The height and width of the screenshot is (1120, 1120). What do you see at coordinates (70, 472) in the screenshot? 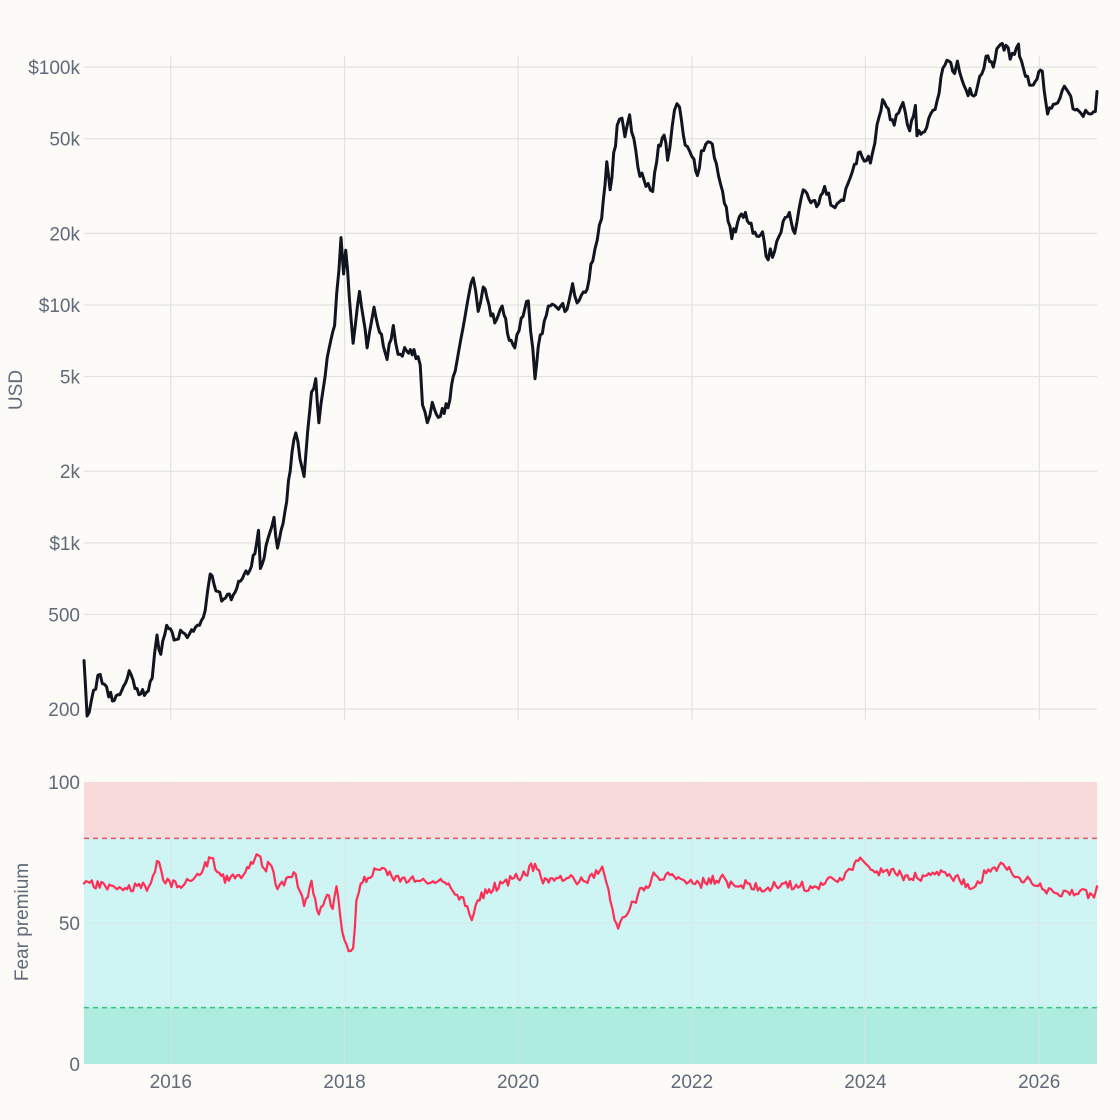
I see `price-y-tick-label: 2k` at bounding box center [70, 472].